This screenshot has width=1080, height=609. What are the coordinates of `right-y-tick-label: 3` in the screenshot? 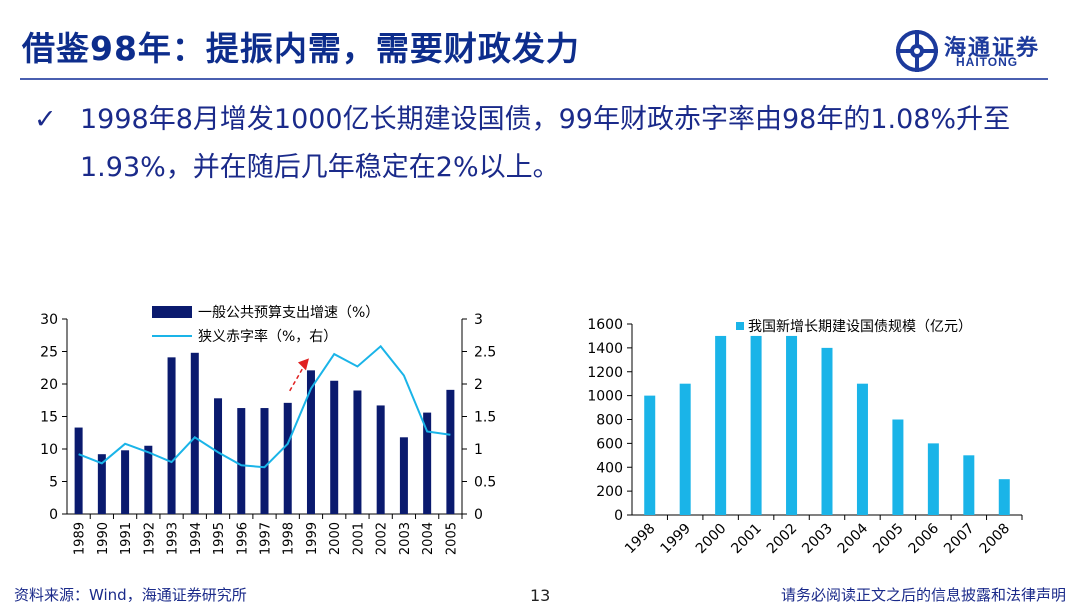 It's located at (478, 320).